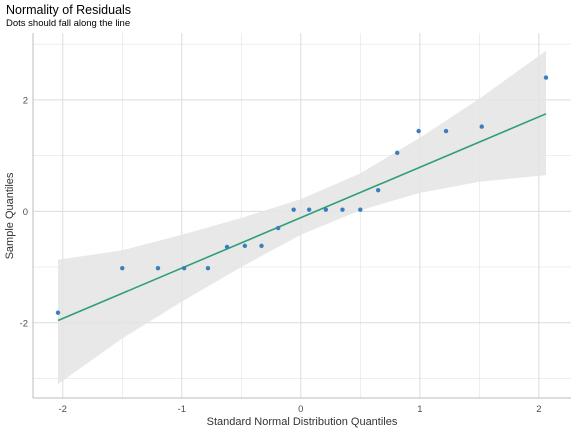 This screenshot has height=432, width=576. What do you see at coordinates (538, 409) in the screenshot?
I see `x-tick-label: 2` at bounding box center [538, 409].